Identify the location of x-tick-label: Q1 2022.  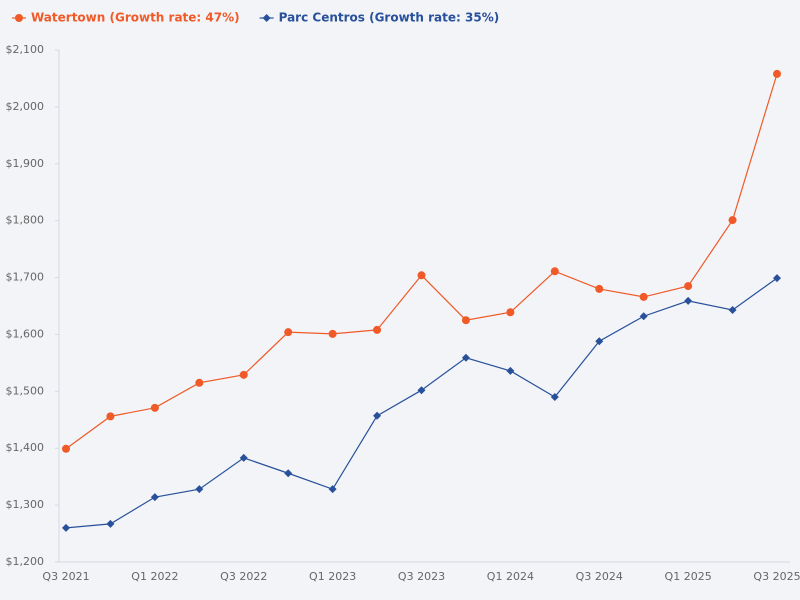
(154, 576).